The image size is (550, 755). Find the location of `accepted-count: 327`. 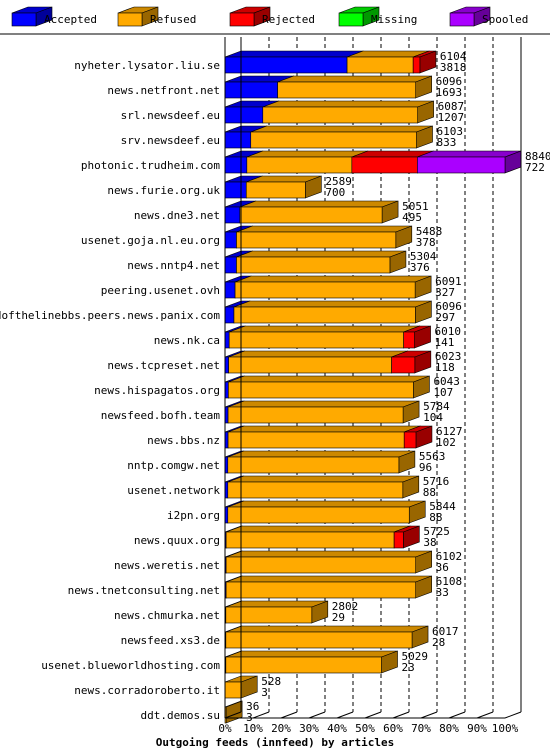

accepted-count: 327 is located at coordinates (445, 292).